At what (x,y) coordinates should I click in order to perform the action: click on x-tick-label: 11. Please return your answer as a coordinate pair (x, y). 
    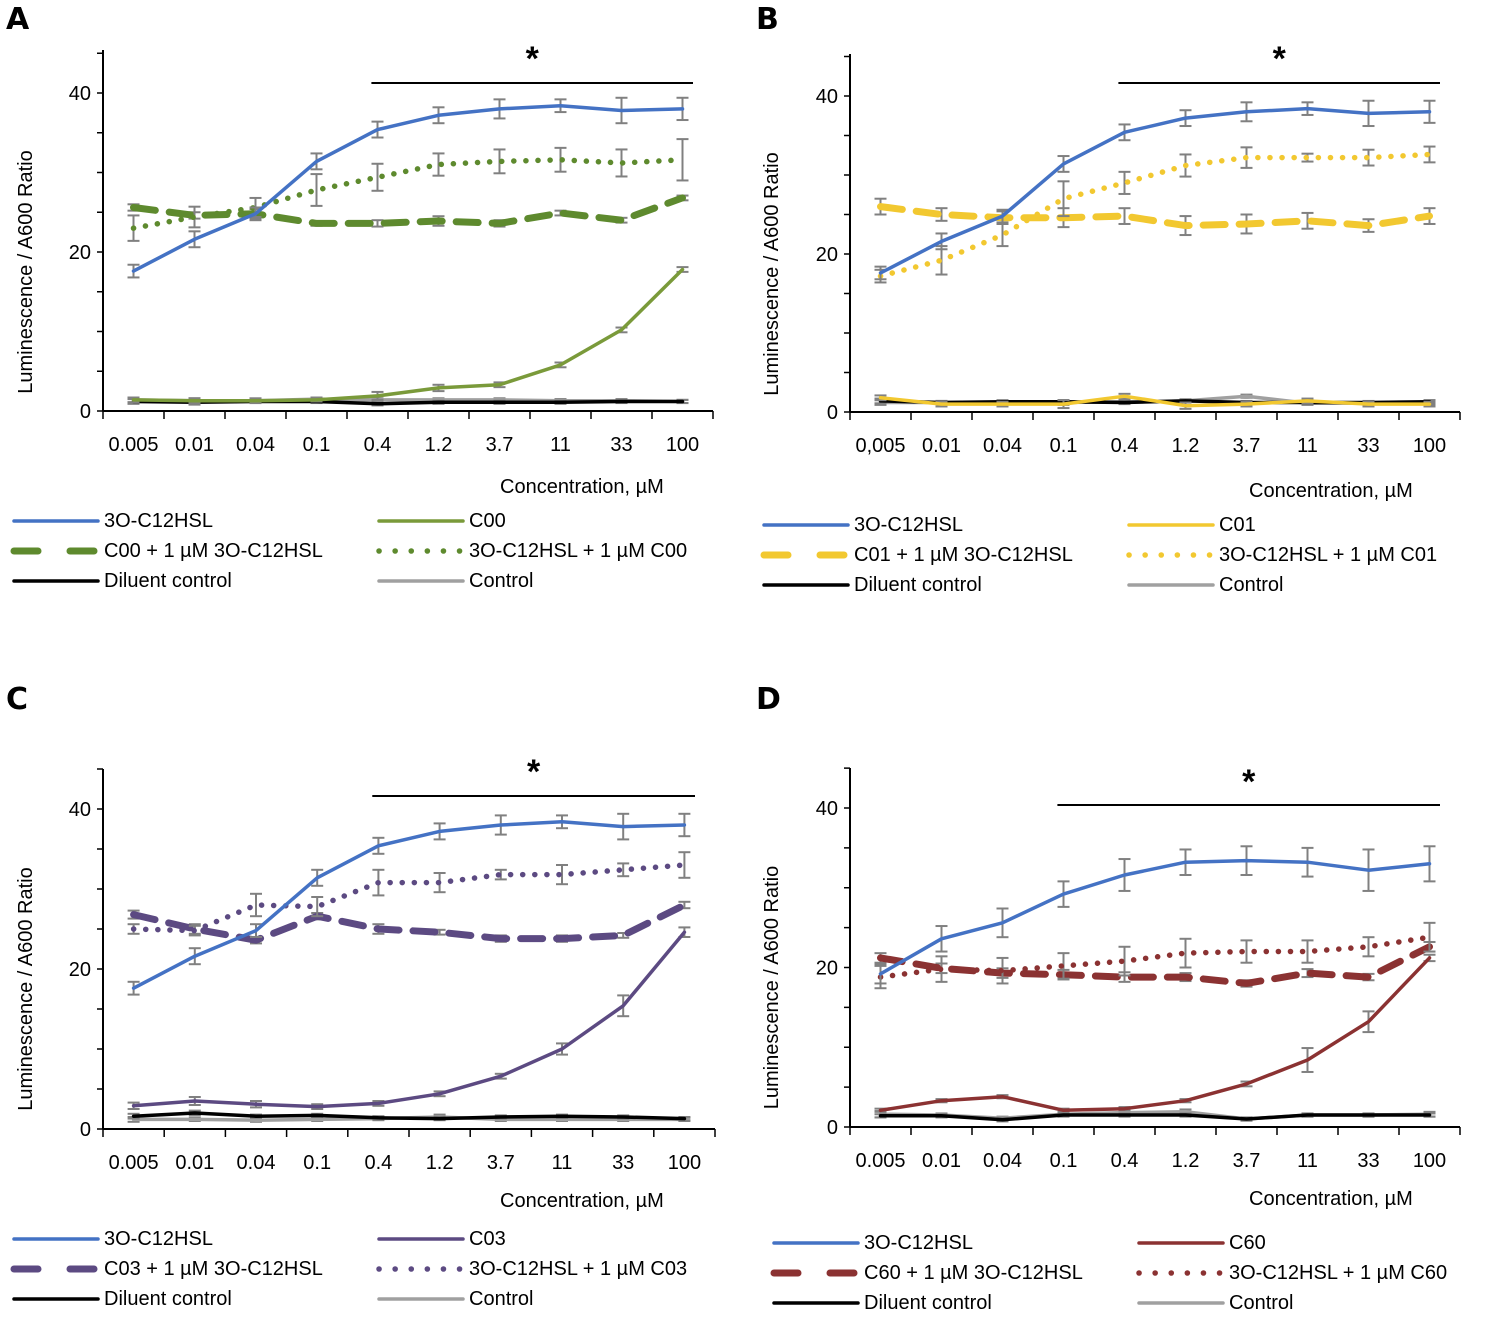
    Looking at the image, I should click on (560, 445).